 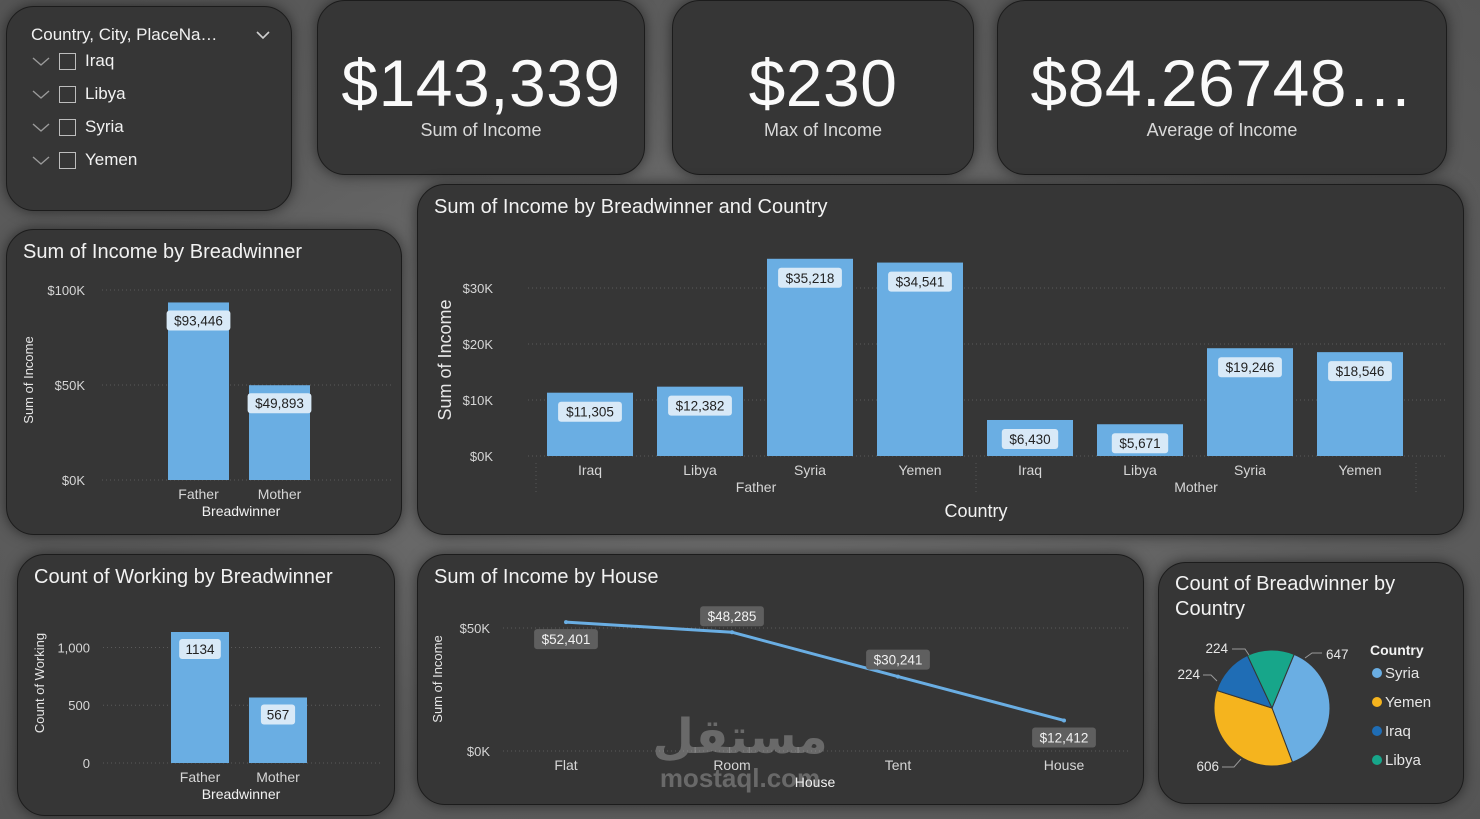 What do you see at coordinates (1196, 487) in the screenshot?
I see `group-label: Mother` at bounding box center [1196, 487].